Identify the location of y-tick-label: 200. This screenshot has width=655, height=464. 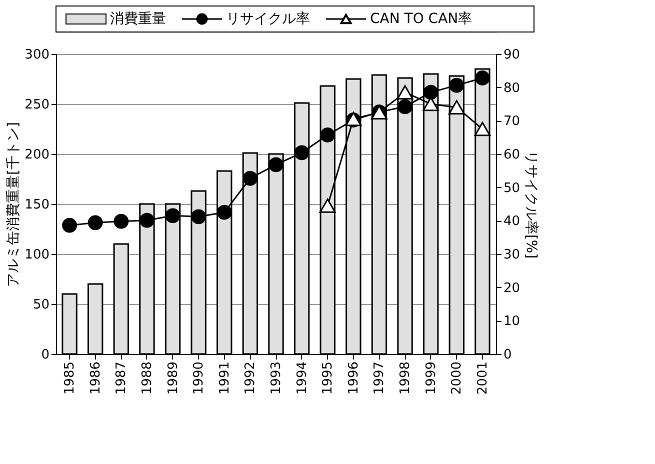
(37, 155).